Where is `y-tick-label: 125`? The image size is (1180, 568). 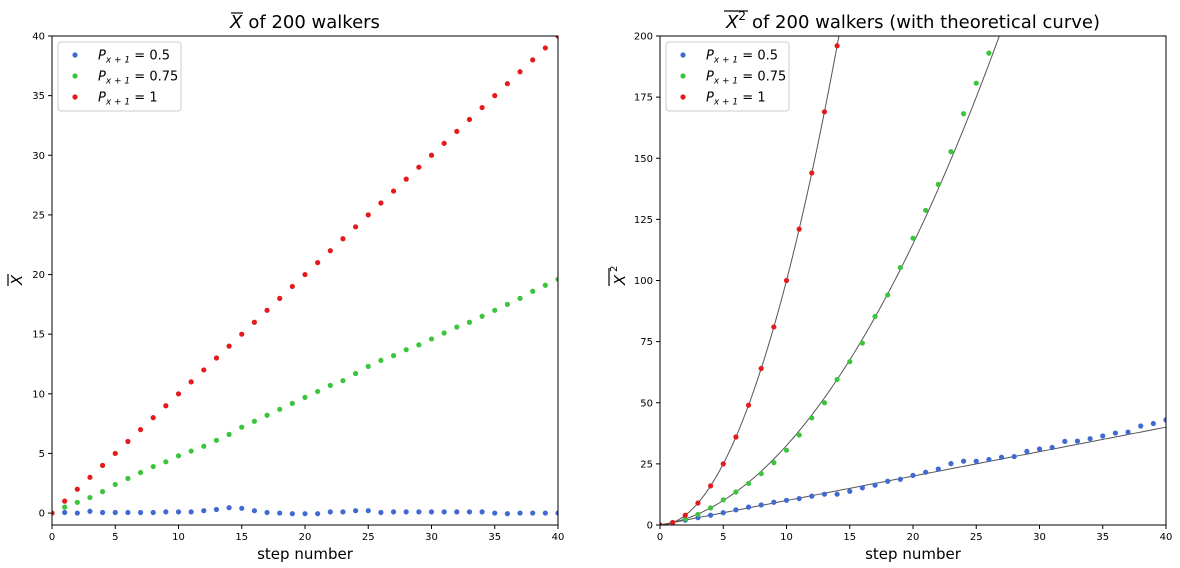
y-tick-label: 125 is located at coordinates (643, 220).